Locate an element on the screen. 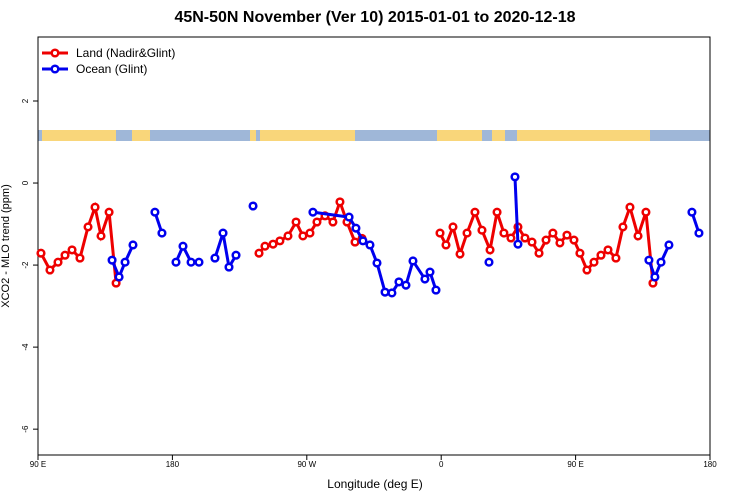 The image size is (750, 500). x-tick-label: 90 W is located at coordinates (306, 464).